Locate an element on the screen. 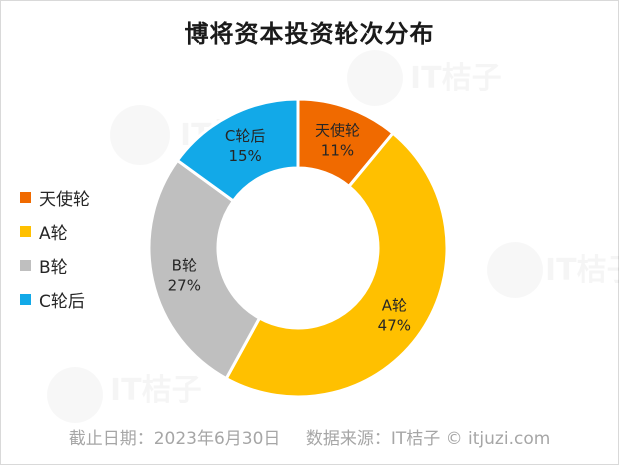 This screenshot has width=619, height=465. legend-label-3: C轮后 is located at coordinates (62, 301).